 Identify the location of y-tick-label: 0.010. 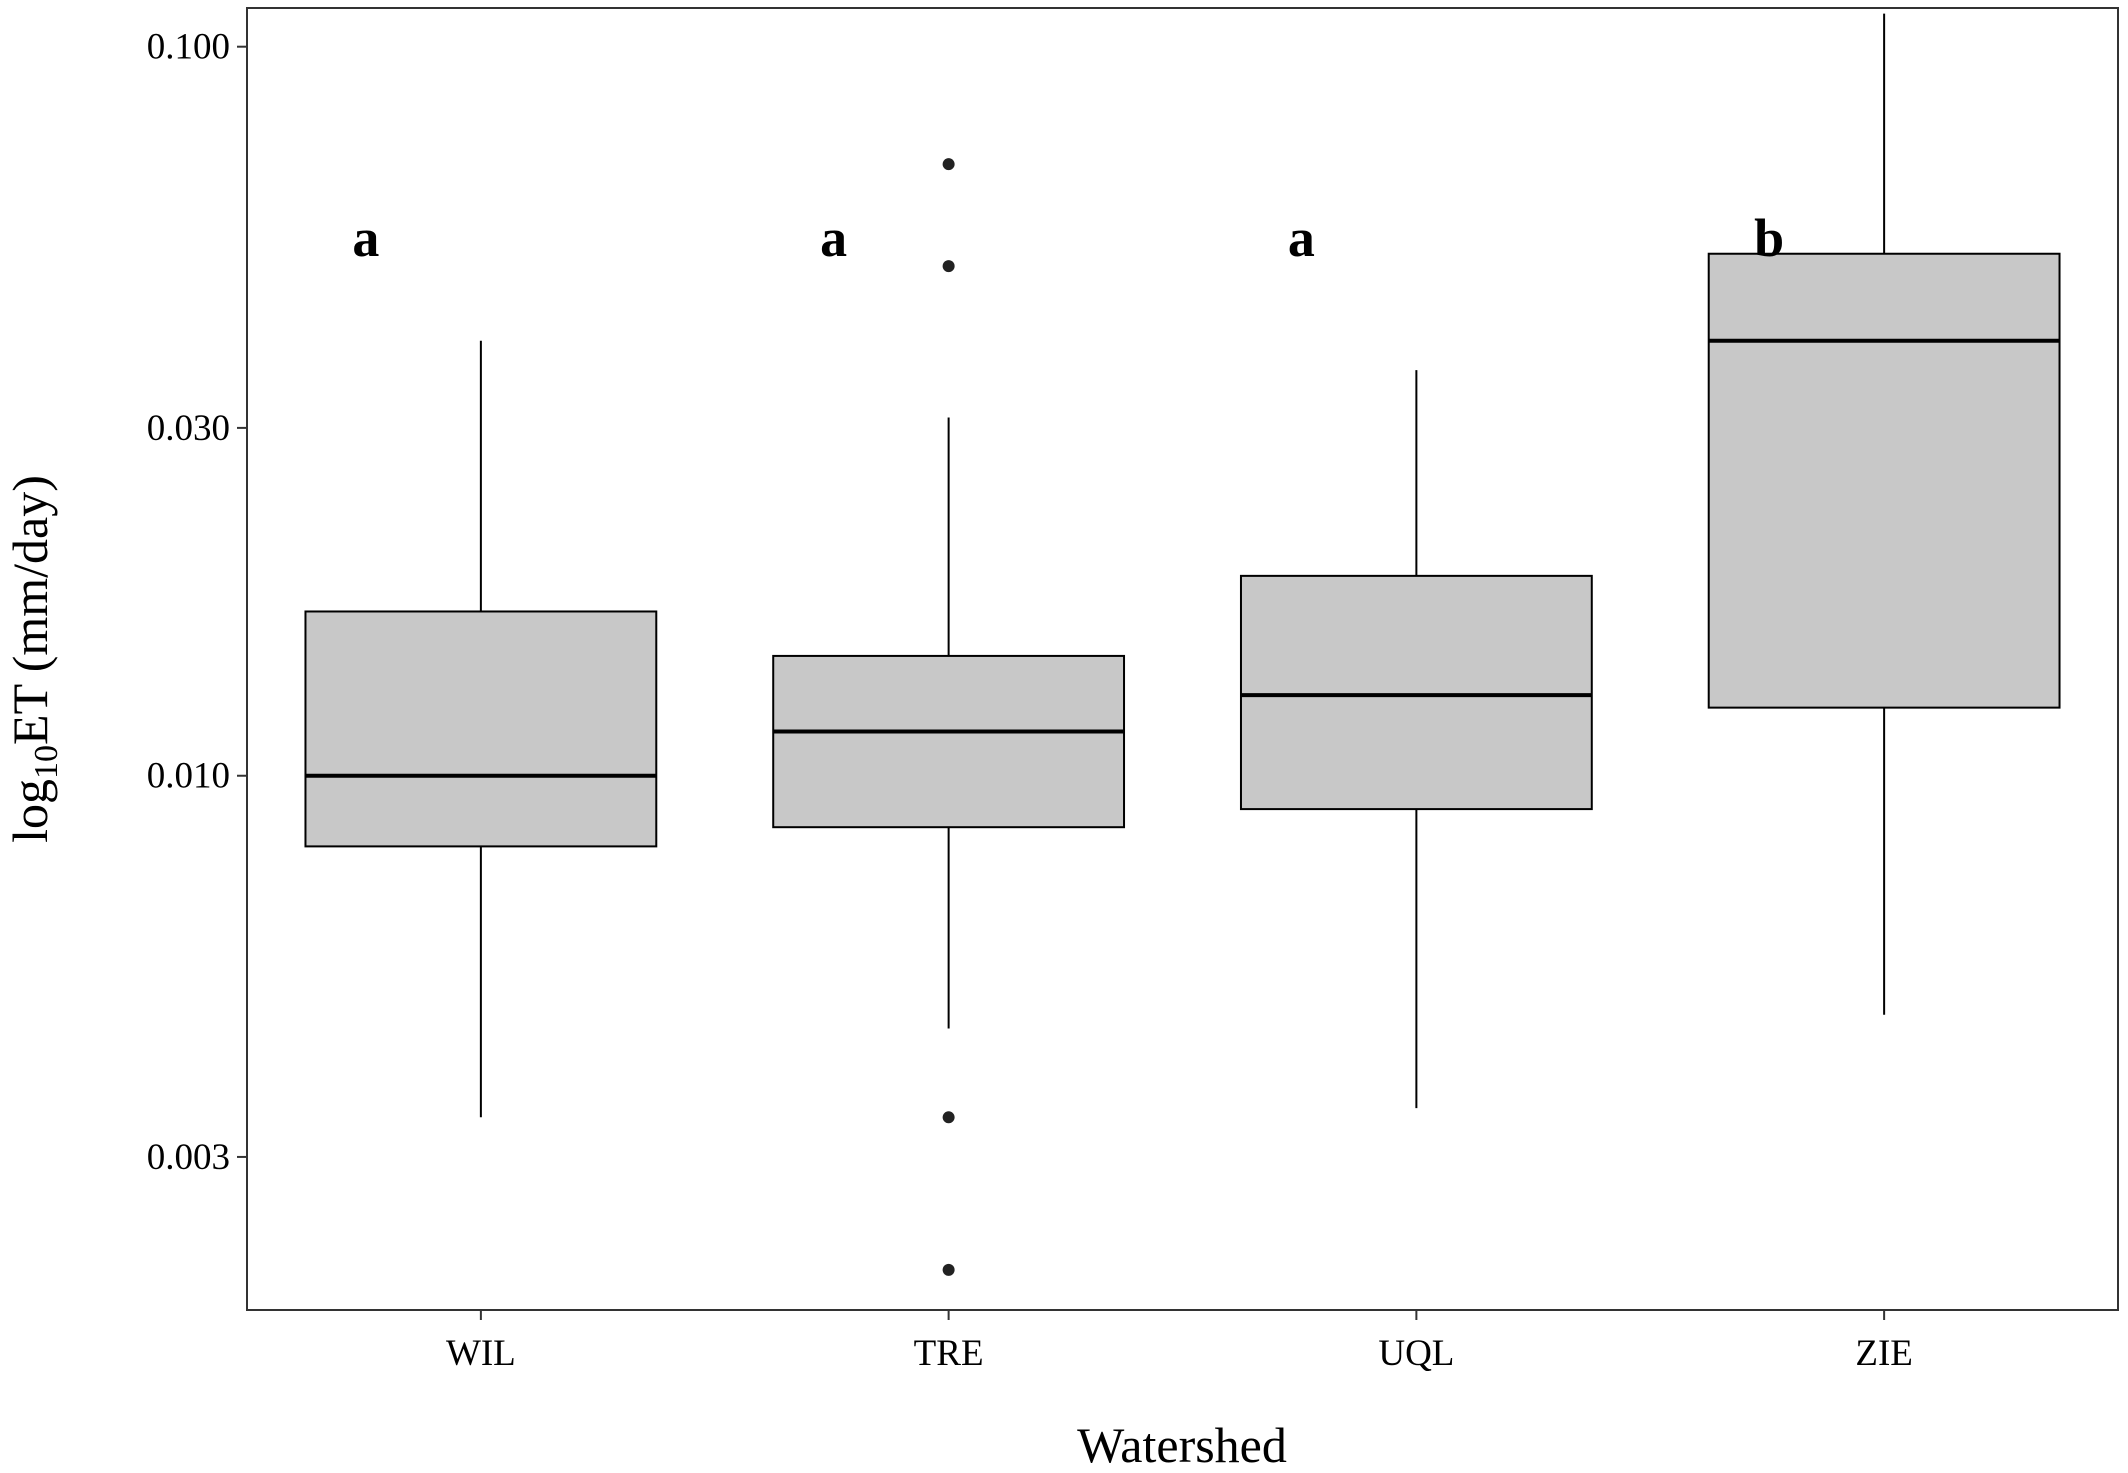
(188, 776).